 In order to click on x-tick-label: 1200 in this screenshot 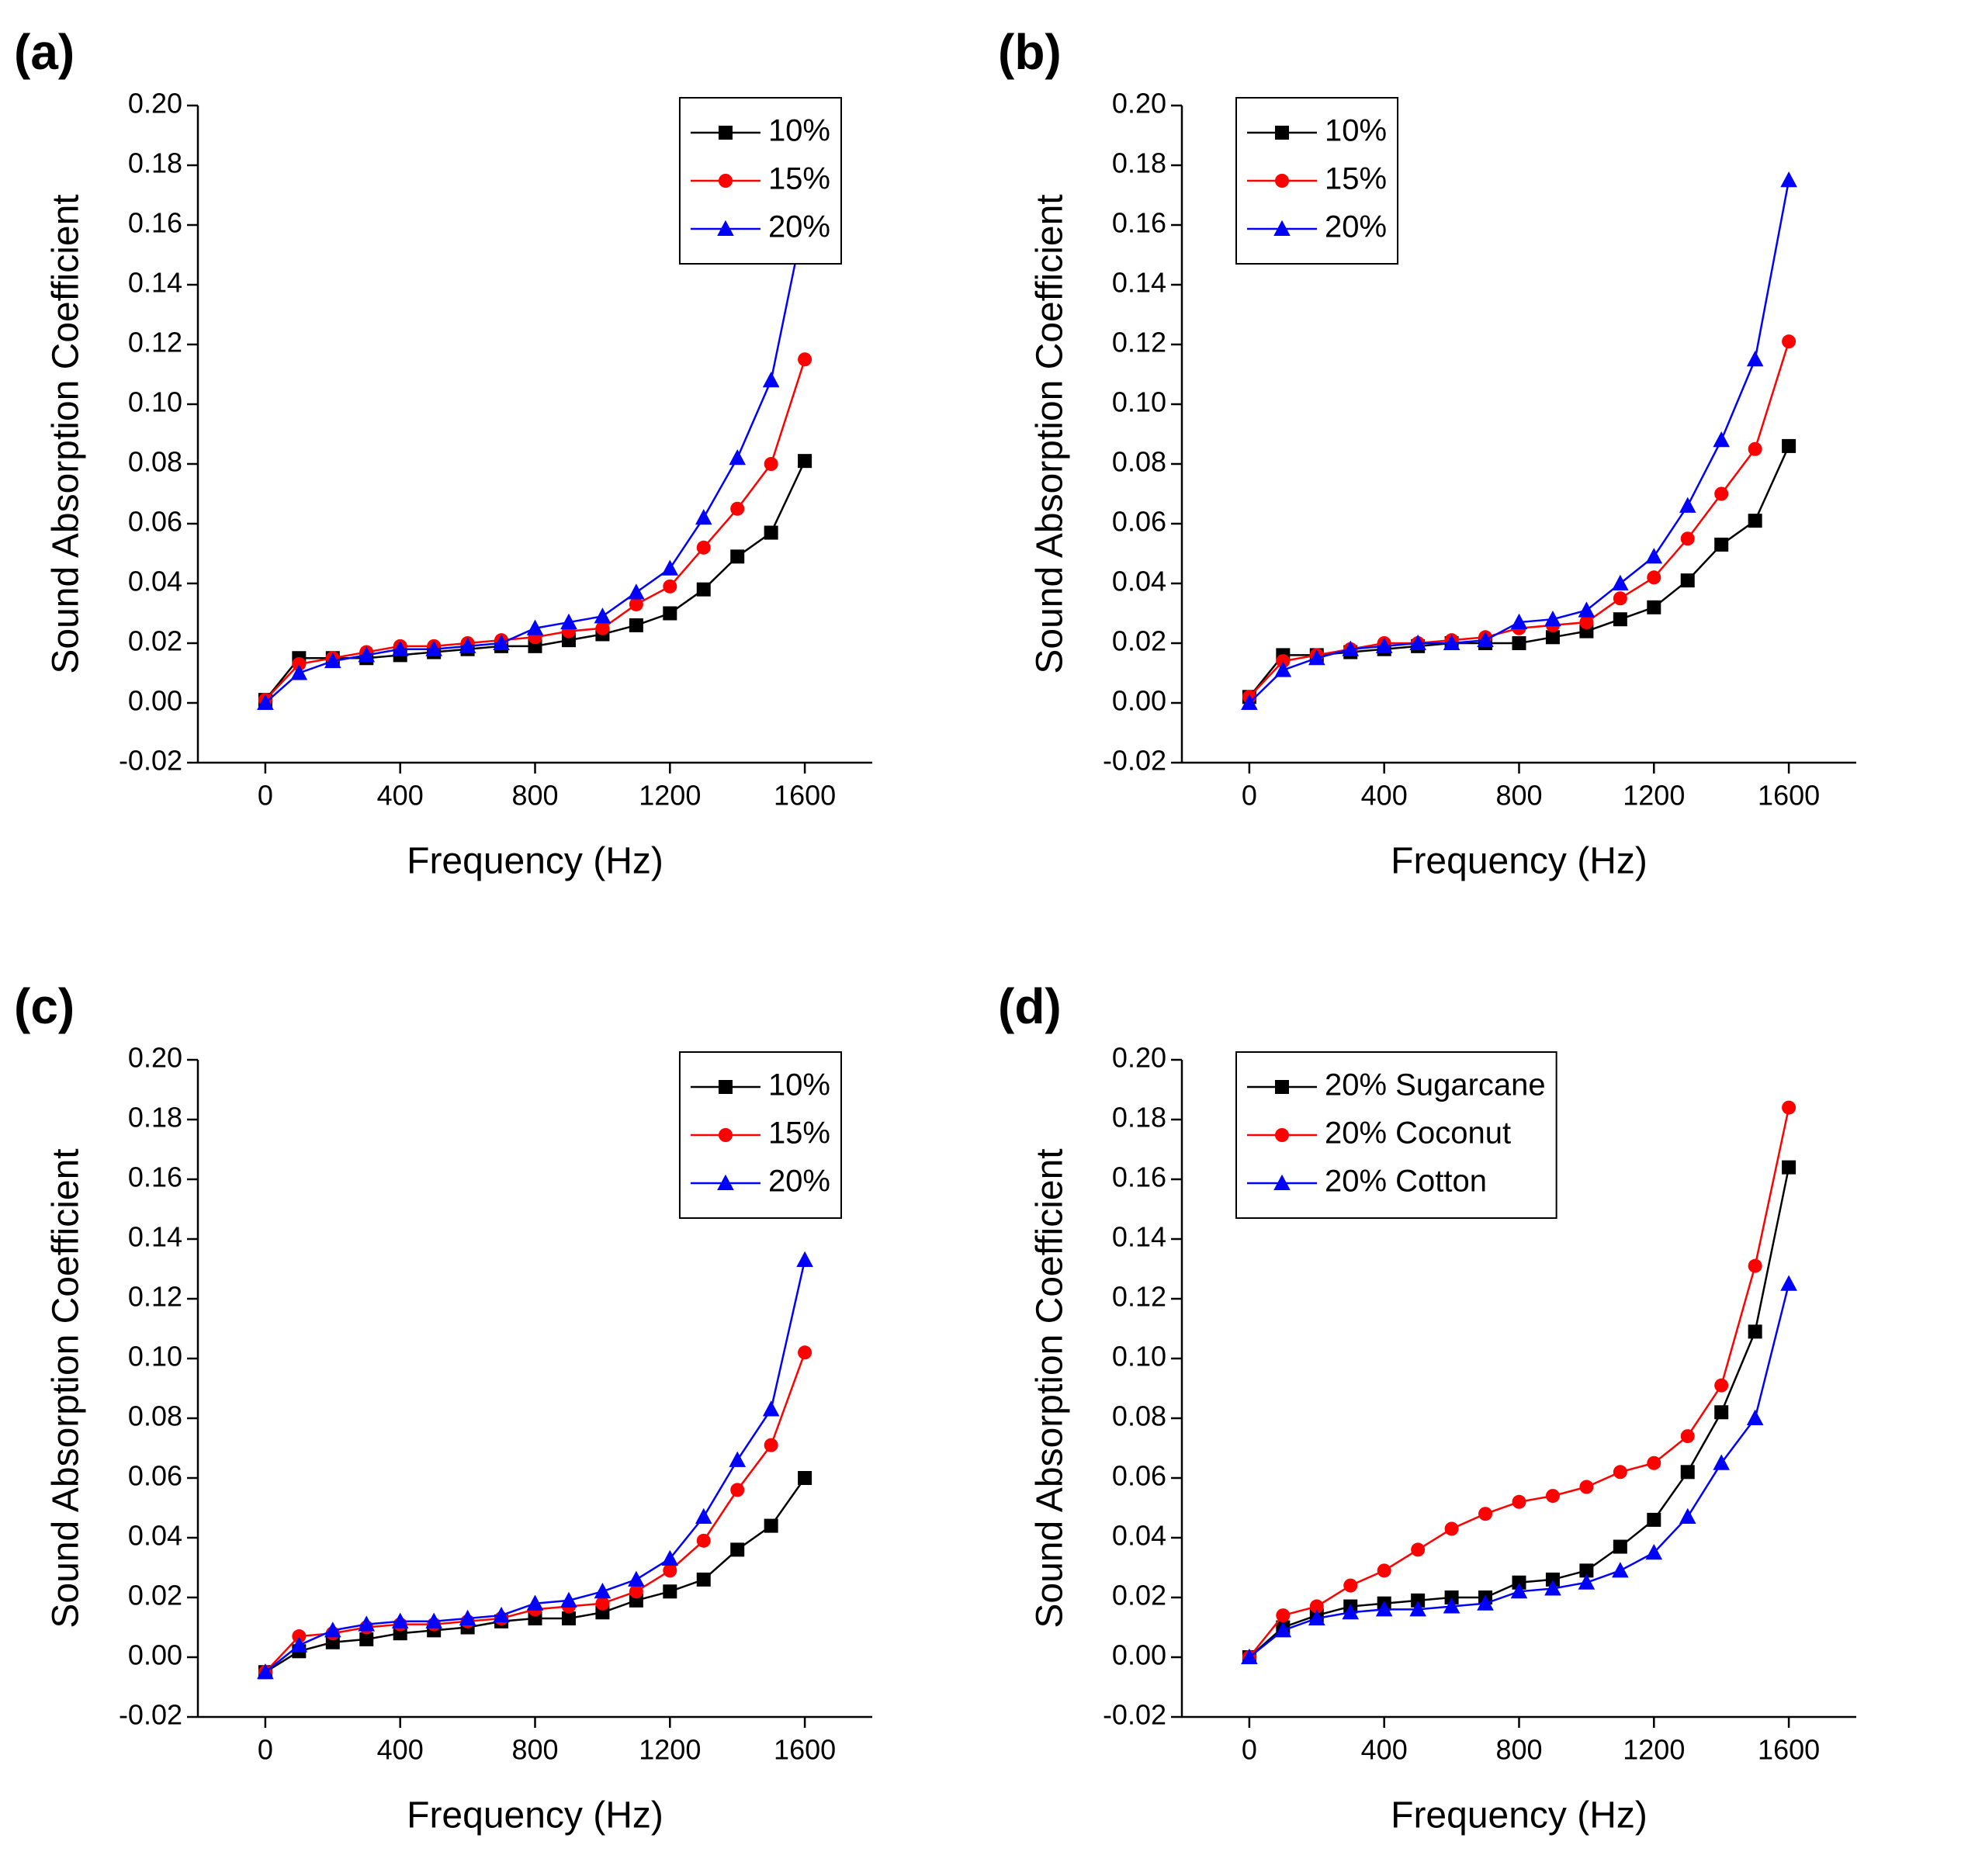, I will do `click(1654, 796)`.